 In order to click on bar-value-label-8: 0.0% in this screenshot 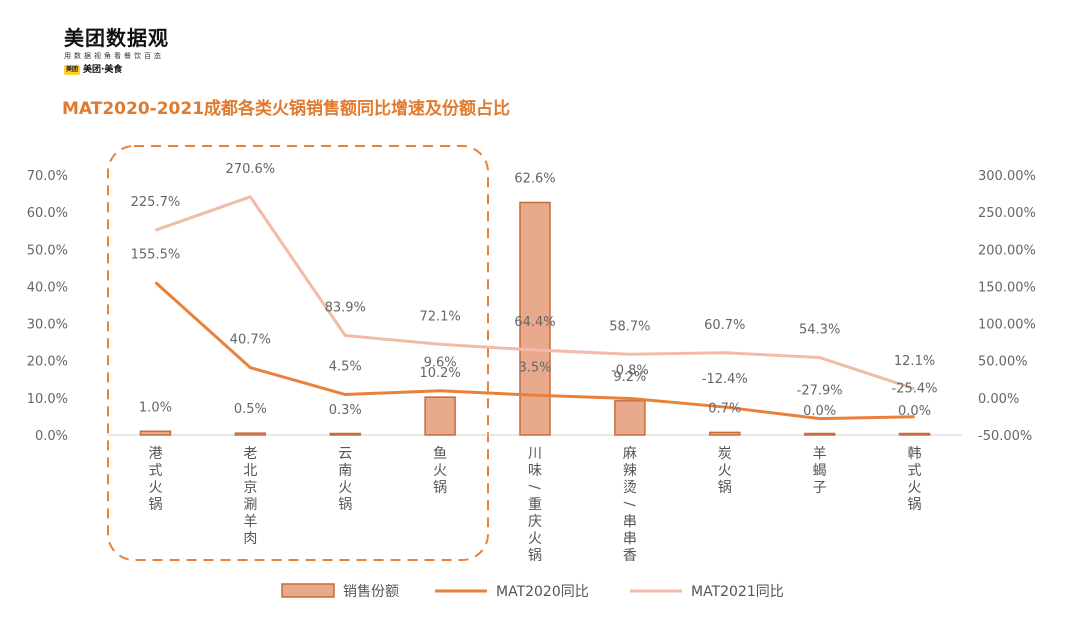, I will do `click(914, 411)`.